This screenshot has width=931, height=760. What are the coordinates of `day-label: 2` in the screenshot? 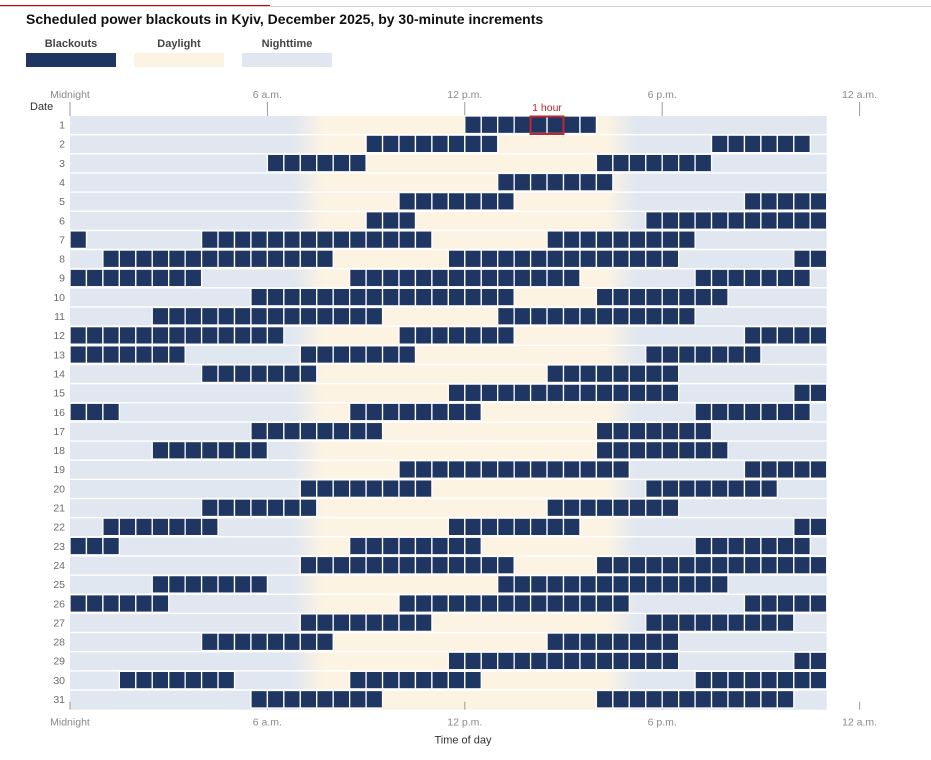 It's located at (62, 145).